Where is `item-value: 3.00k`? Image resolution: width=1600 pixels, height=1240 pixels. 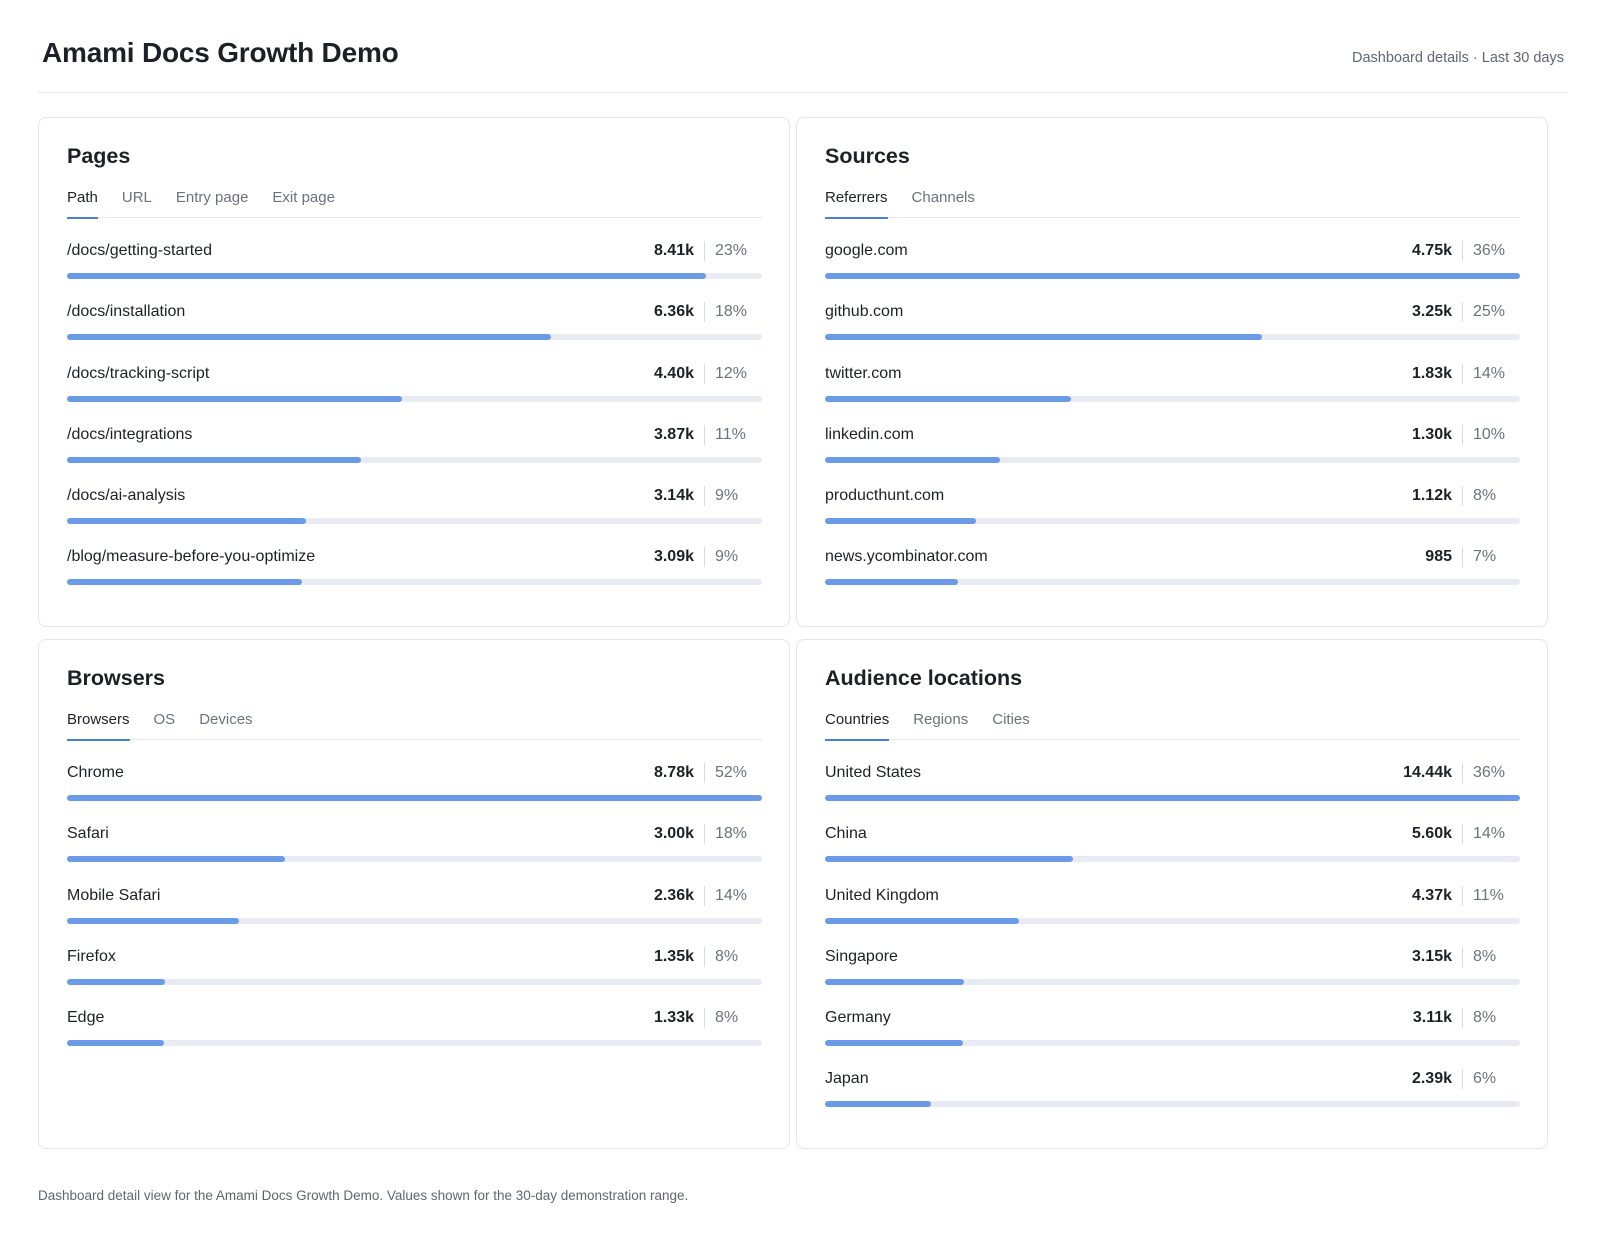 item-value: 3.00k is located at coordinates (673, 834).